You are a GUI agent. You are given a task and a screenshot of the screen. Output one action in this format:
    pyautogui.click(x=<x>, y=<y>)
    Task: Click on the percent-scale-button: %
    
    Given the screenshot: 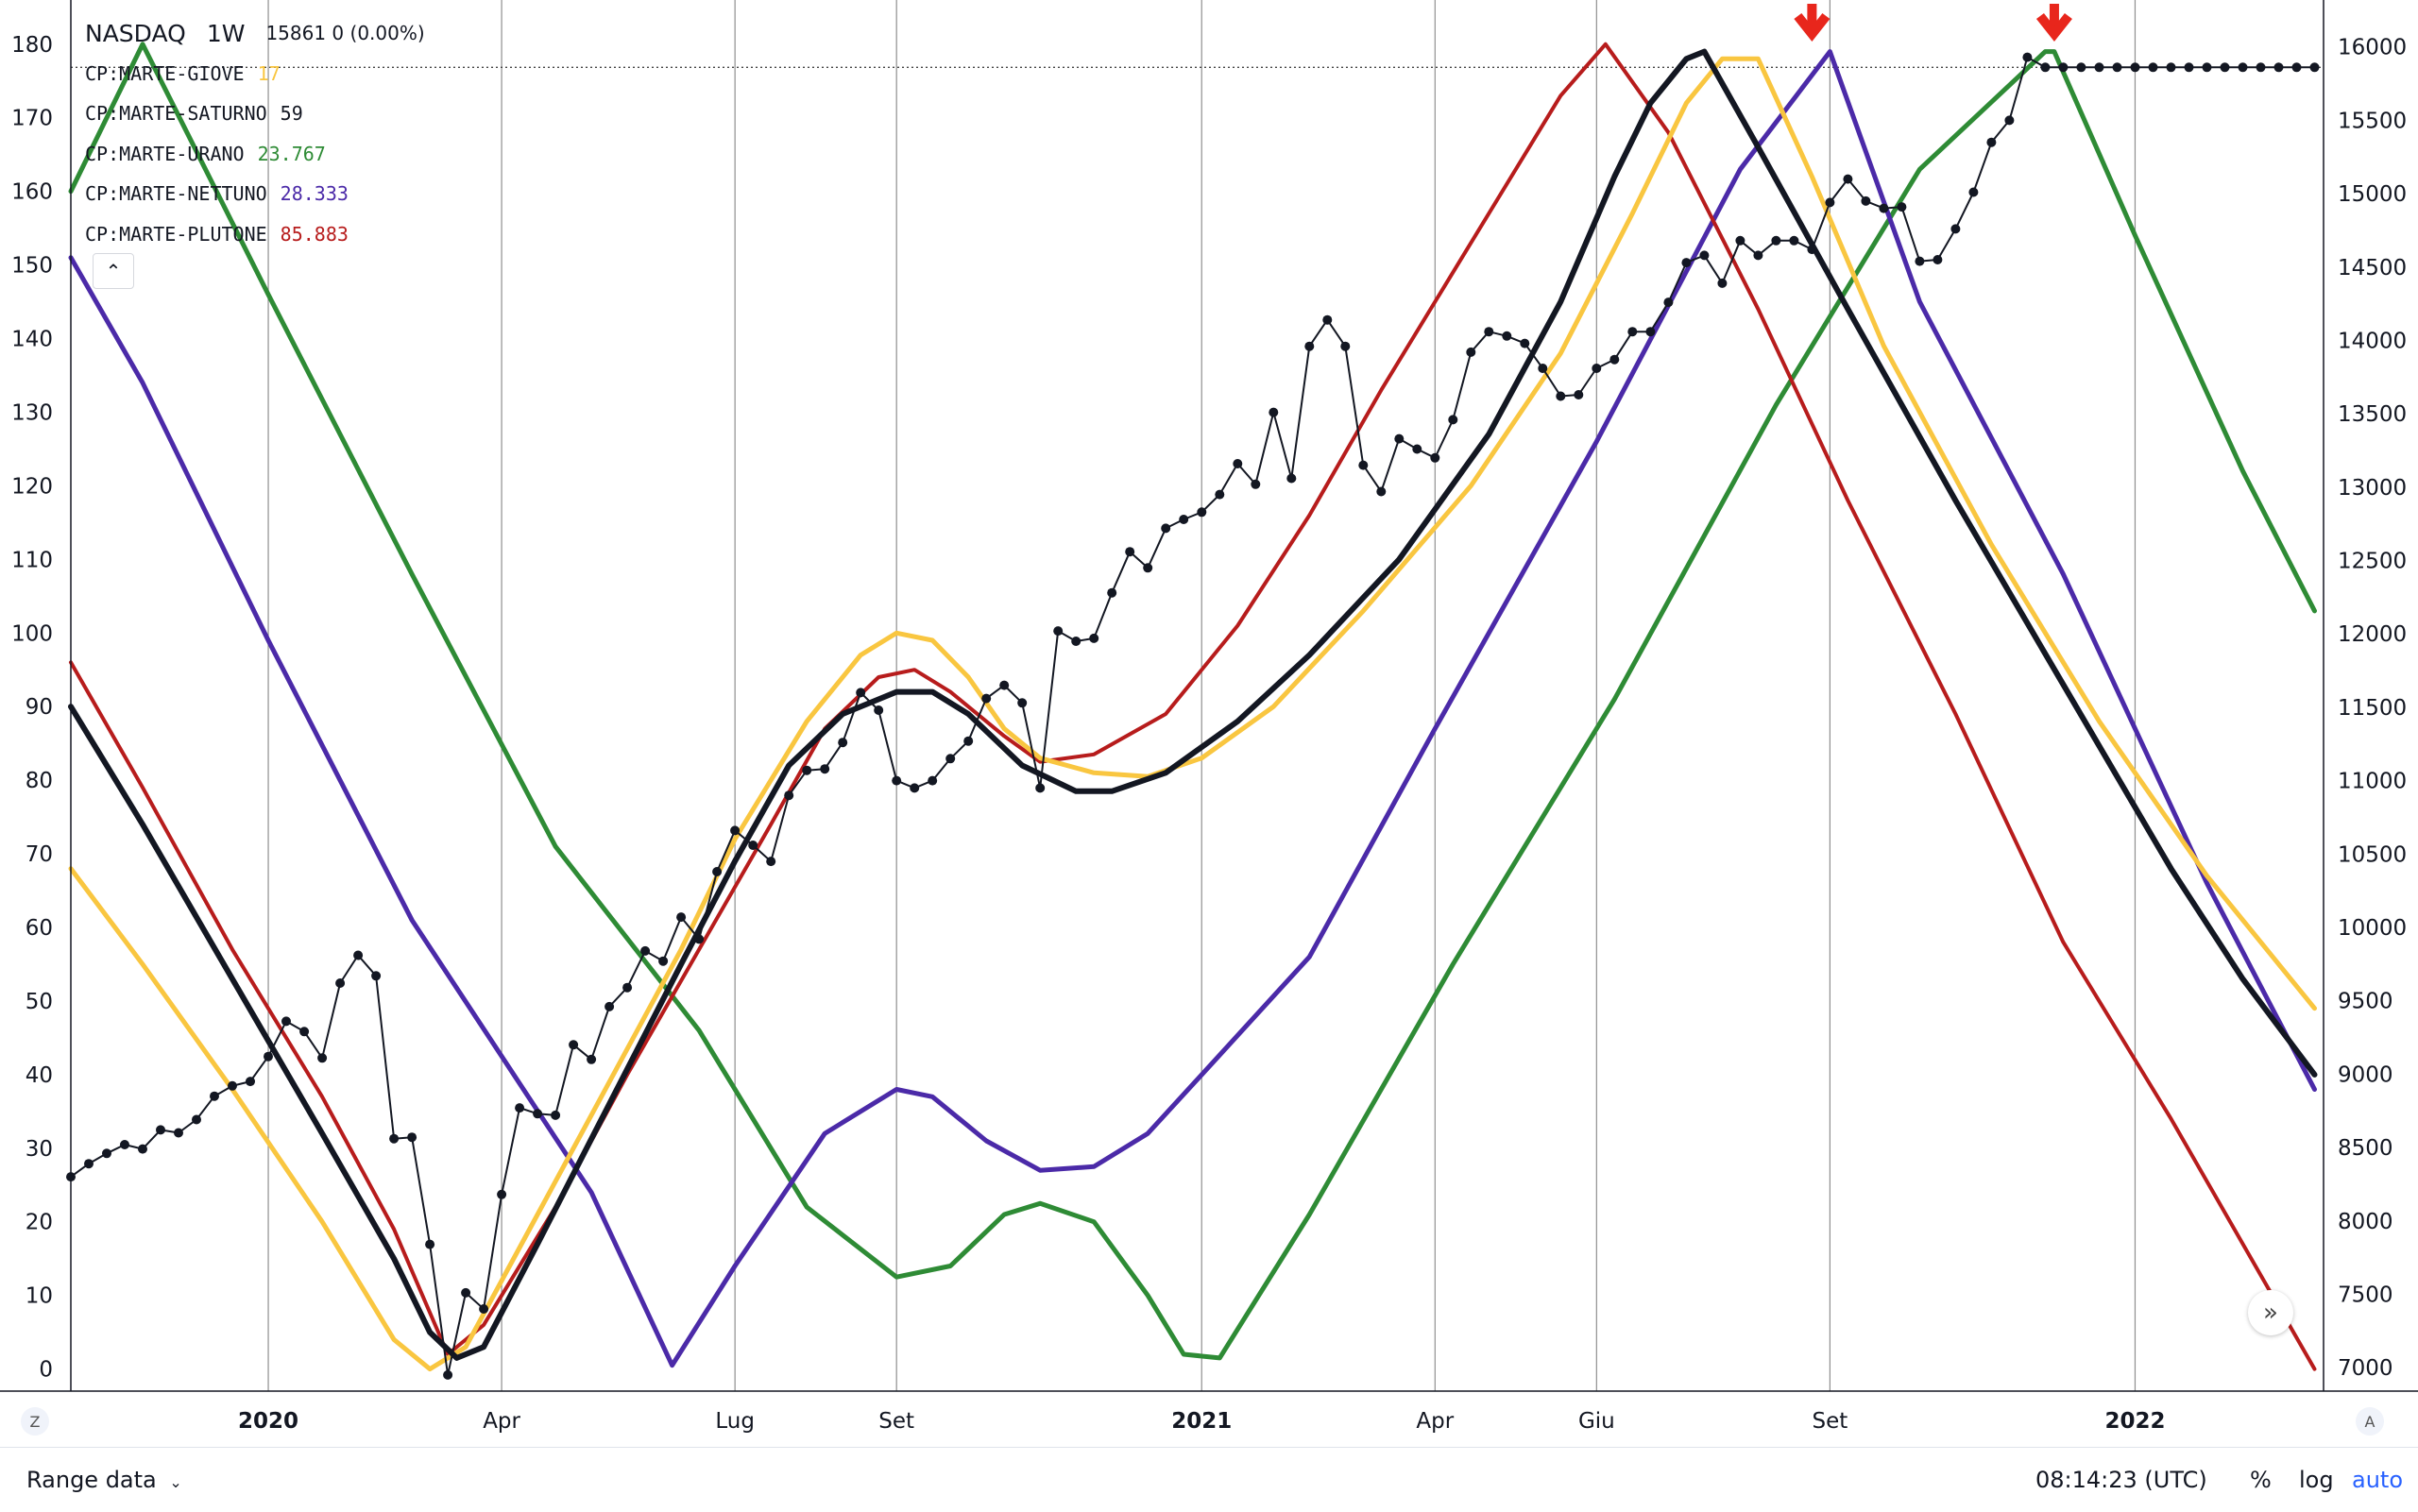 What is the action you would take?
    pyautogui.click(x=2261, y=1480)
    